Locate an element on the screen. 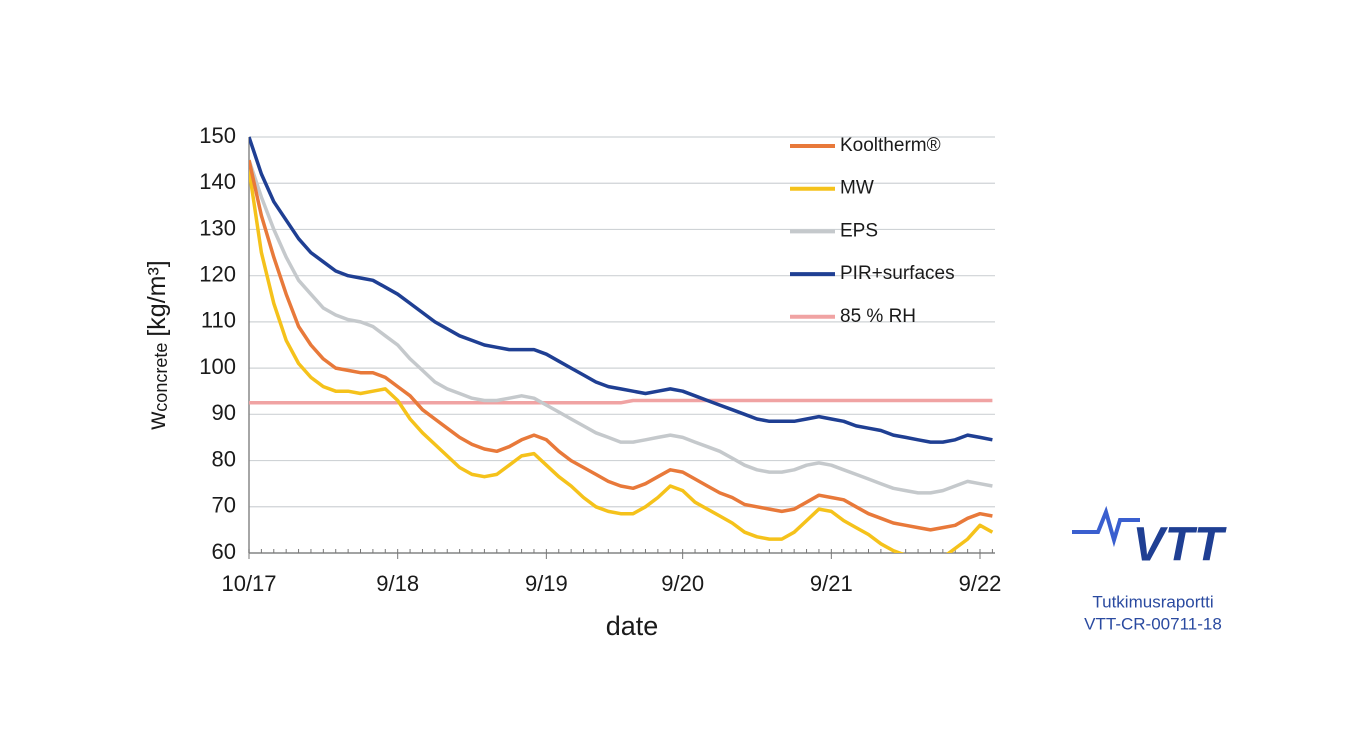 The width and height of the screenshot is (1360, 754). y-tick-label: 140 is located at coordinates (217, 181).